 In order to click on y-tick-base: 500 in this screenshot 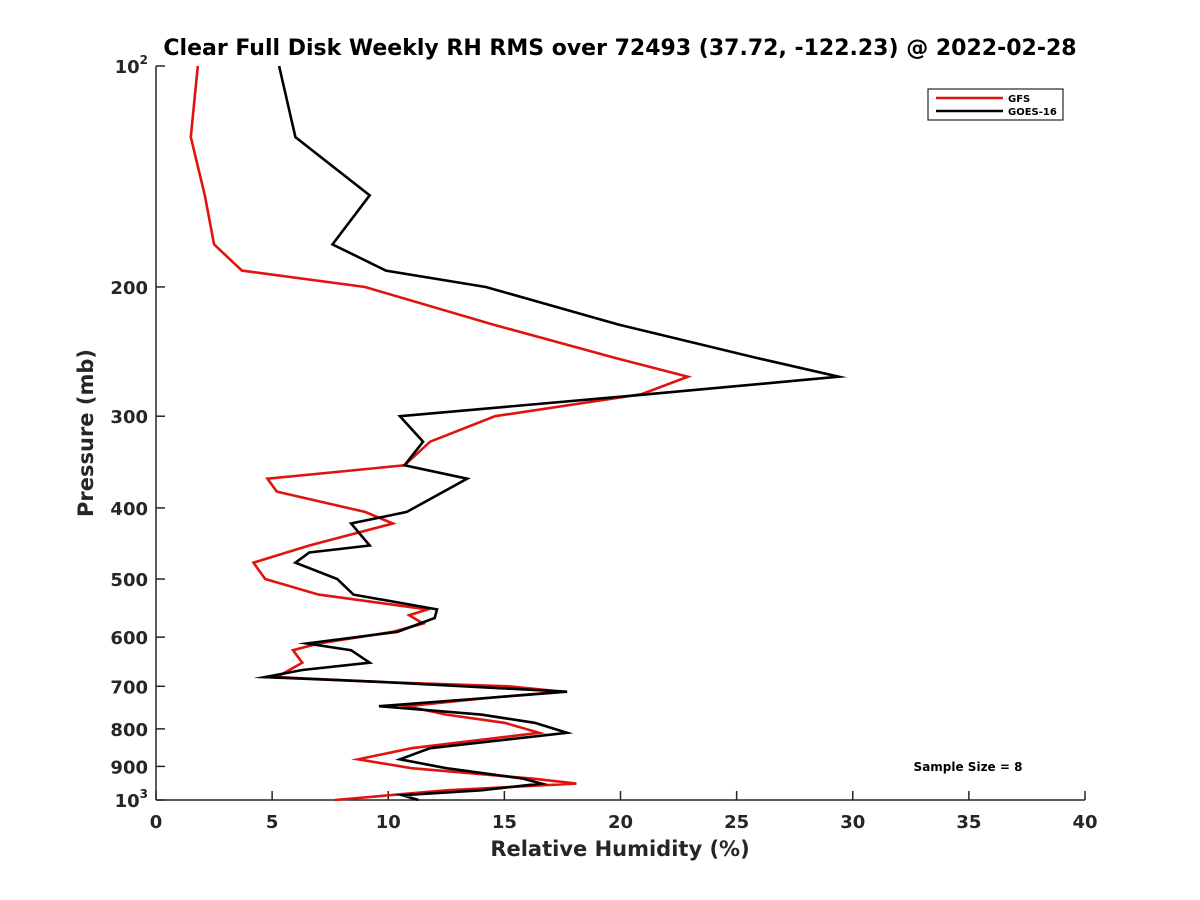, I will do `click(129, 580)`.